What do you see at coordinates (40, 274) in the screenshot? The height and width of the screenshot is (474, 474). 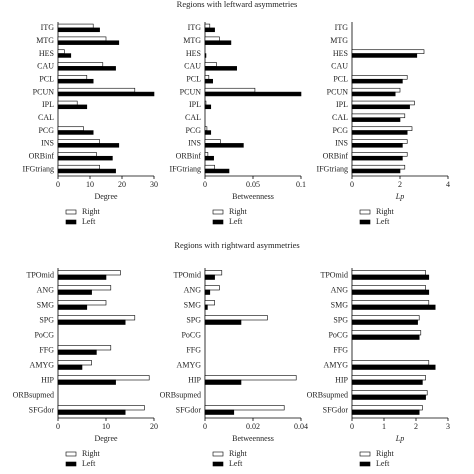 I see `category-label: TPOmid` at bounding box center [40, 274].